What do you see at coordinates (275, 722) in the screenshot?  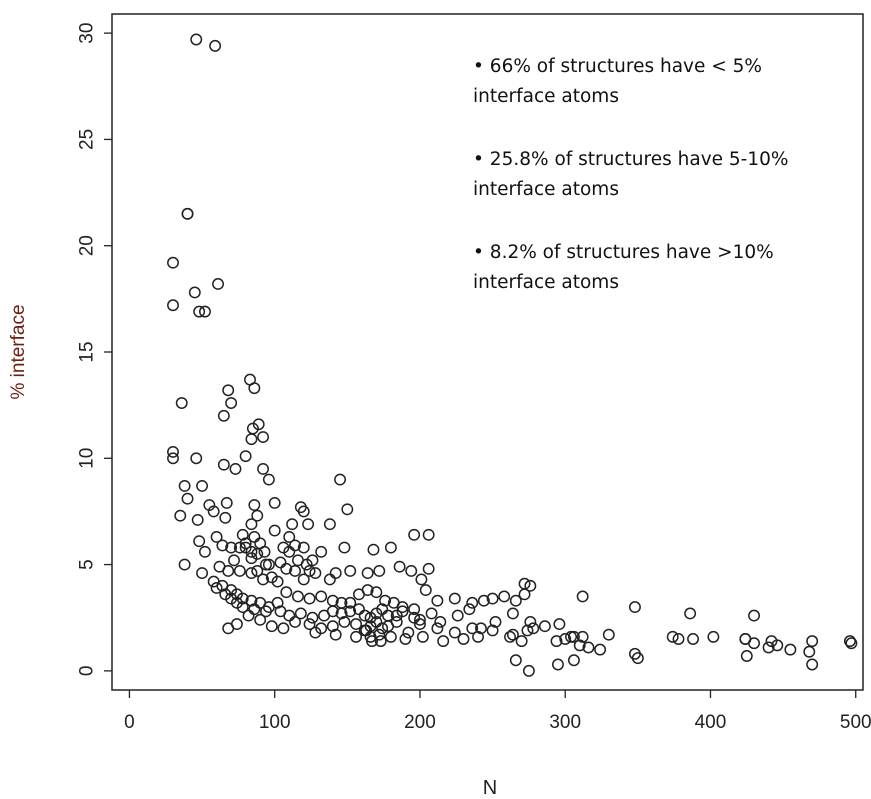 I see `x-tick-label: 100` at bounding box center [275, 722].